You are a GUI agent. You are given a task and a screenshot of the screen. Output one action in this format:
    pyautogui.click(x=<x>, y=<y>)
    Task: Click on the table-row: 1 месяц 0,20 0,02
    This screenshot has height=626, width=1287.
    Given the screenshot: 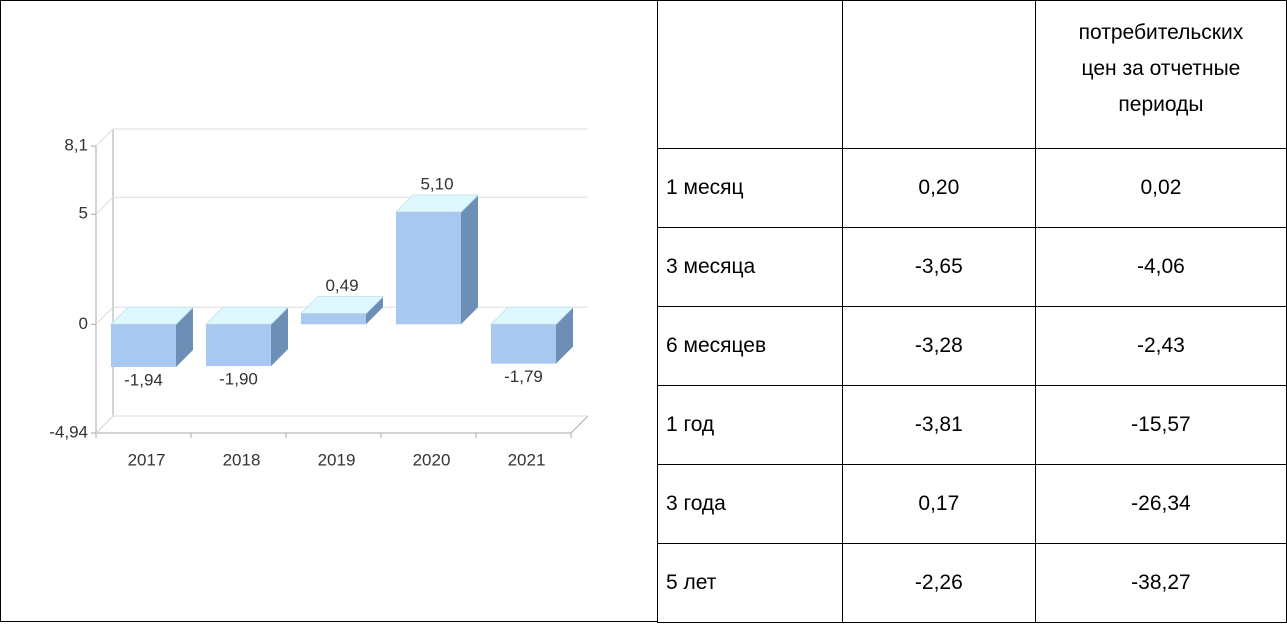 What is the action you would take?
    pyautogui.click(x=972, y=188)
    